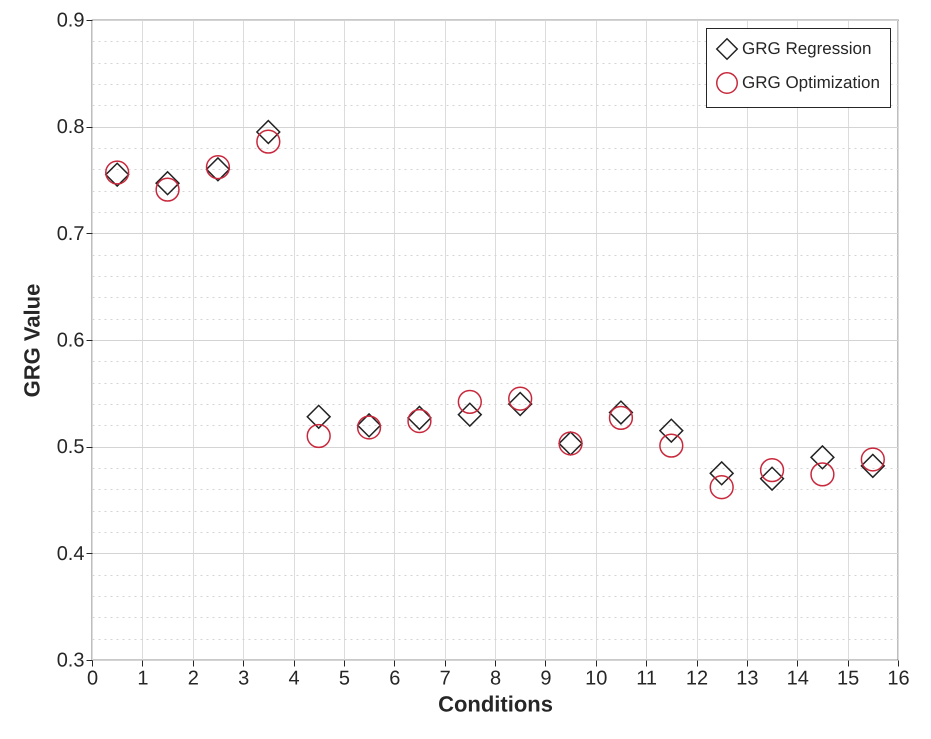 This screenshot has height=739, width=931. I want to click on x-tick-label: 15, so click(848, 679).